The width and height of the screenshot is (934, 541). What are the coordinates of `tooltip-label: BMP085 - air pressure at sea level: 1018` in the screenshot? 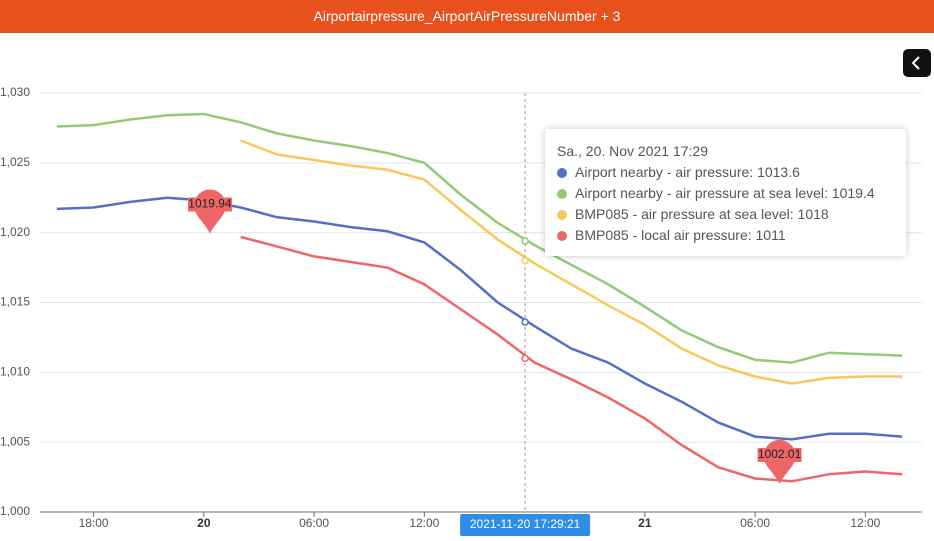 It's located at (702, 214).